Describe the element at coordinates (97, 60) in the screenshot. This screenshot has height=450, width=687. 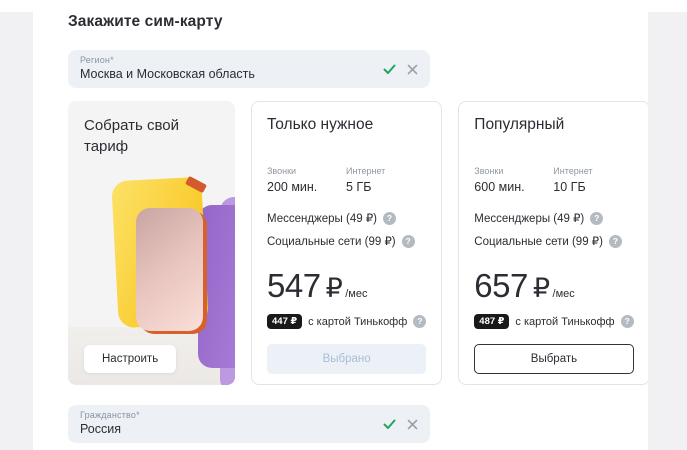
I see `region-field-label: Регион*` at that location.